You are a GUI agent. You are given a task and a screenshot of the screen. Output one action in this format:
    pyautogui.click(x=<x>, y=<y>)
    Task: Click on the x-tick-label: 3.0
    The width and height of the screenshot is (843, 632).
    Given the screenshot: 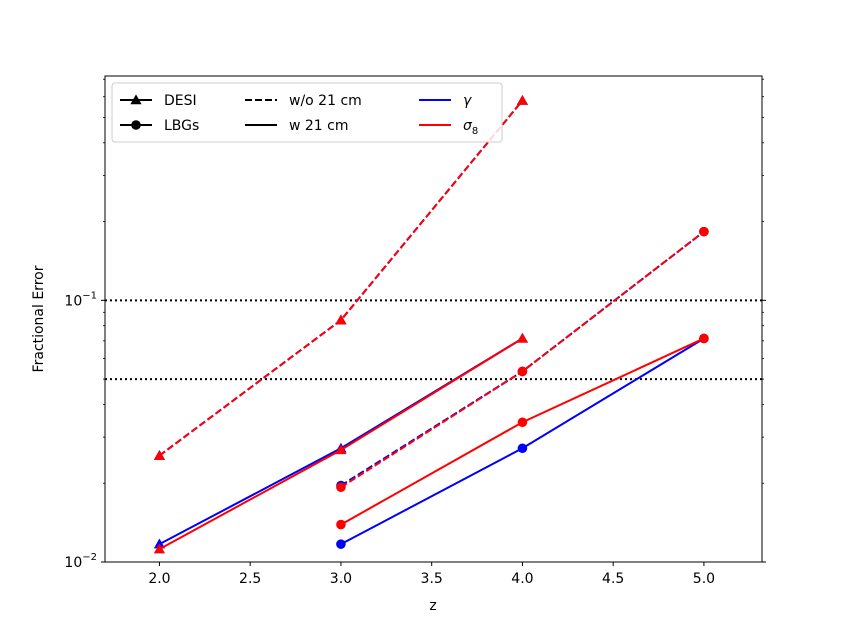 What is the action you would take?
    pyautogui.click(x=341, y=579)
    